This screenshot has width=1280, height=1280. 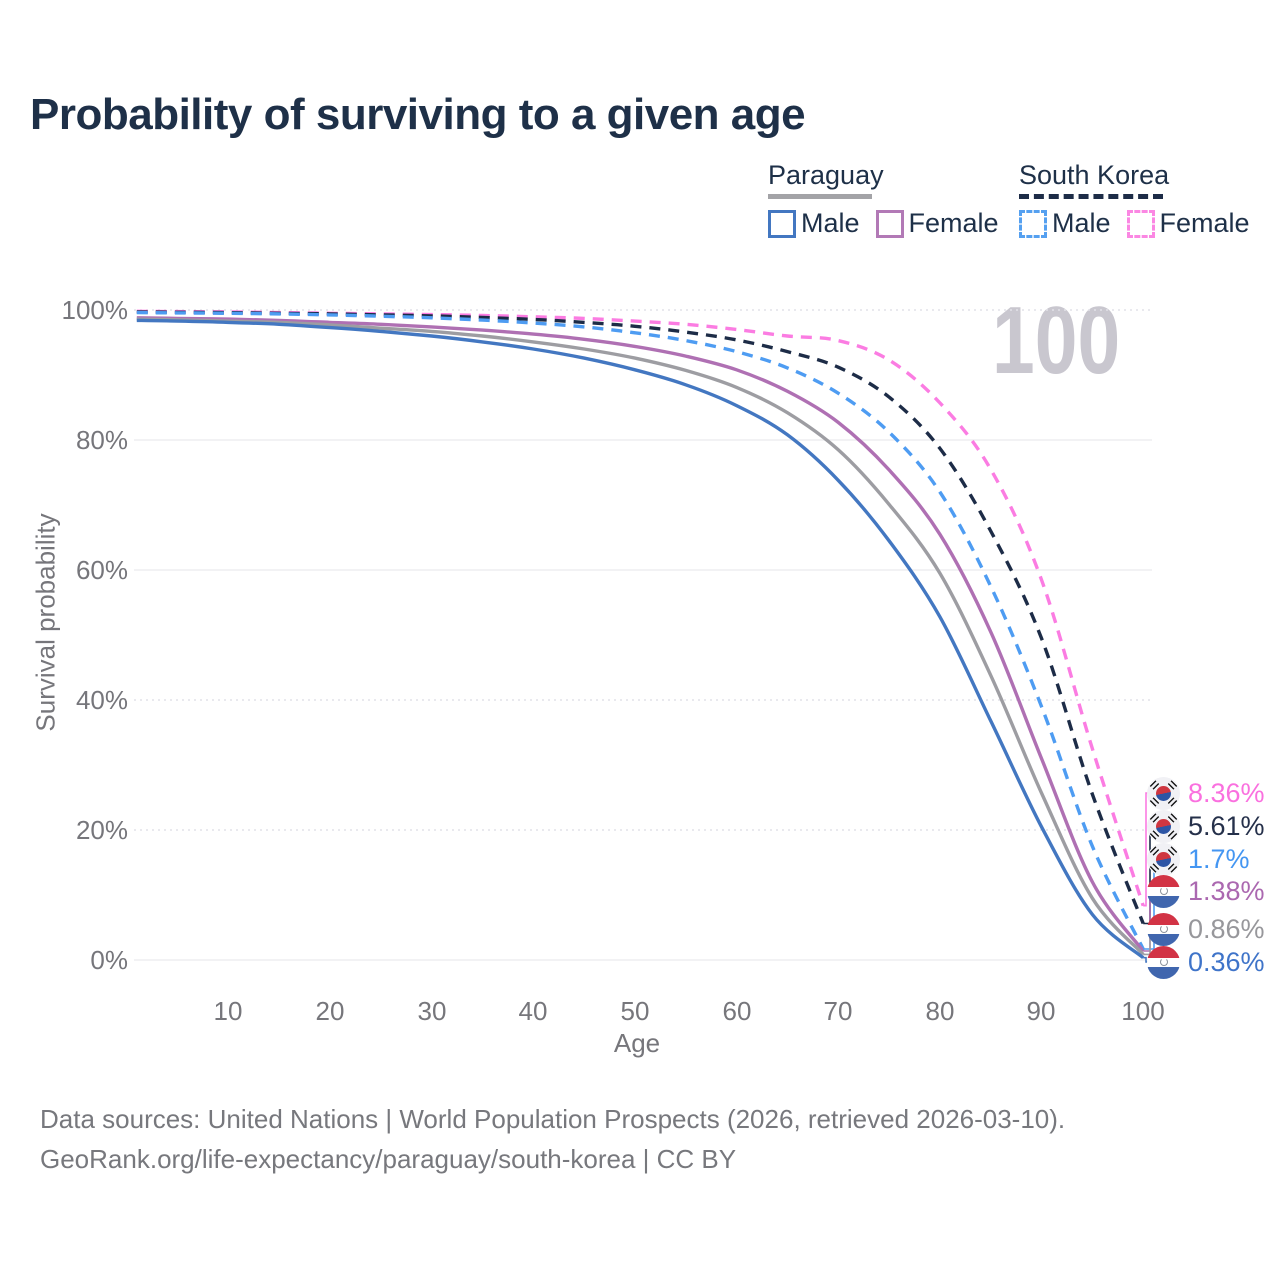 What do you see at coordinates (109, 960) in the screenshot?
I see `y-tick-0: 0%` at bounding box center [109, 960].